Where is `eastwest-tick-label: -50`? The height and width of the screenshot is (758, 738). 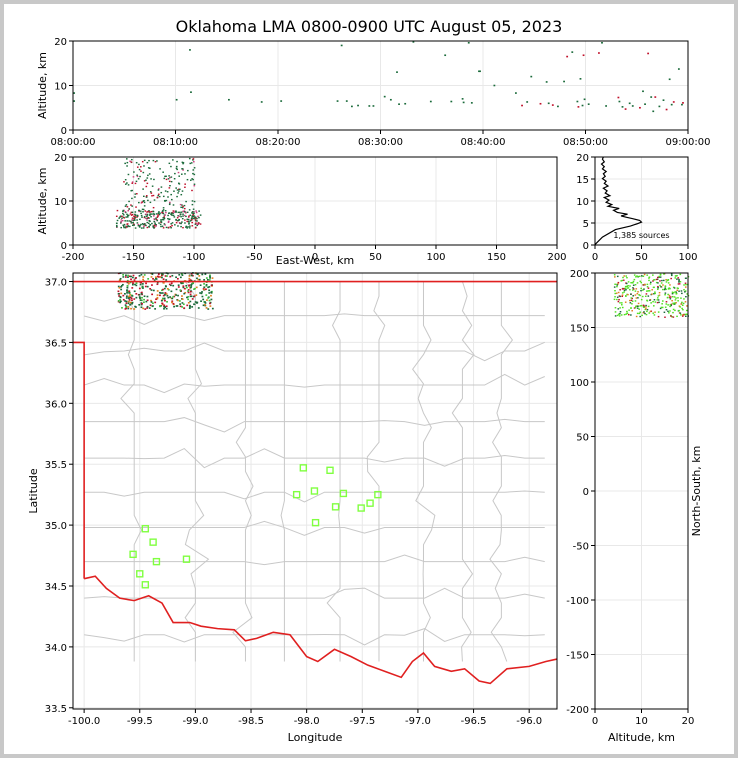
eastwest-tick-label: -50 is located at coordinates (254, 257).